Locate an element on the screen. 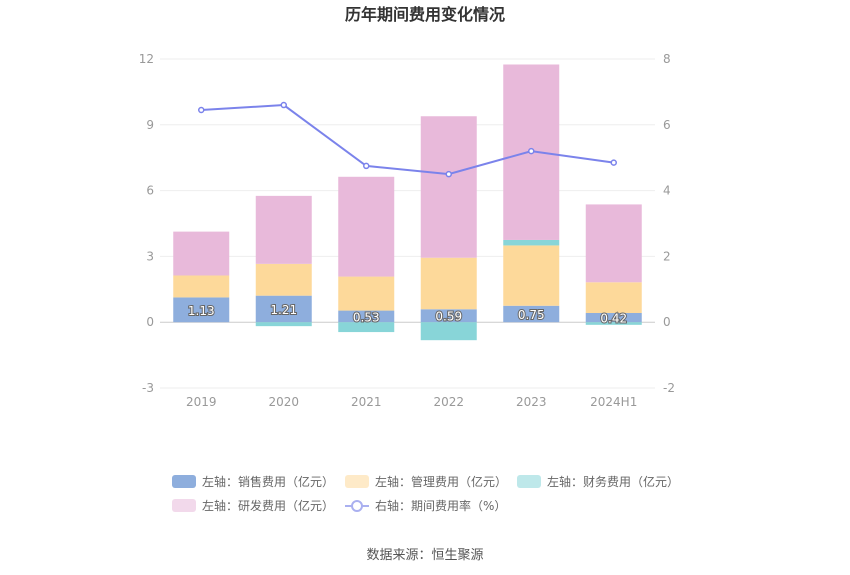  left-tick-label: -3 is located at coordinates (148, 388).